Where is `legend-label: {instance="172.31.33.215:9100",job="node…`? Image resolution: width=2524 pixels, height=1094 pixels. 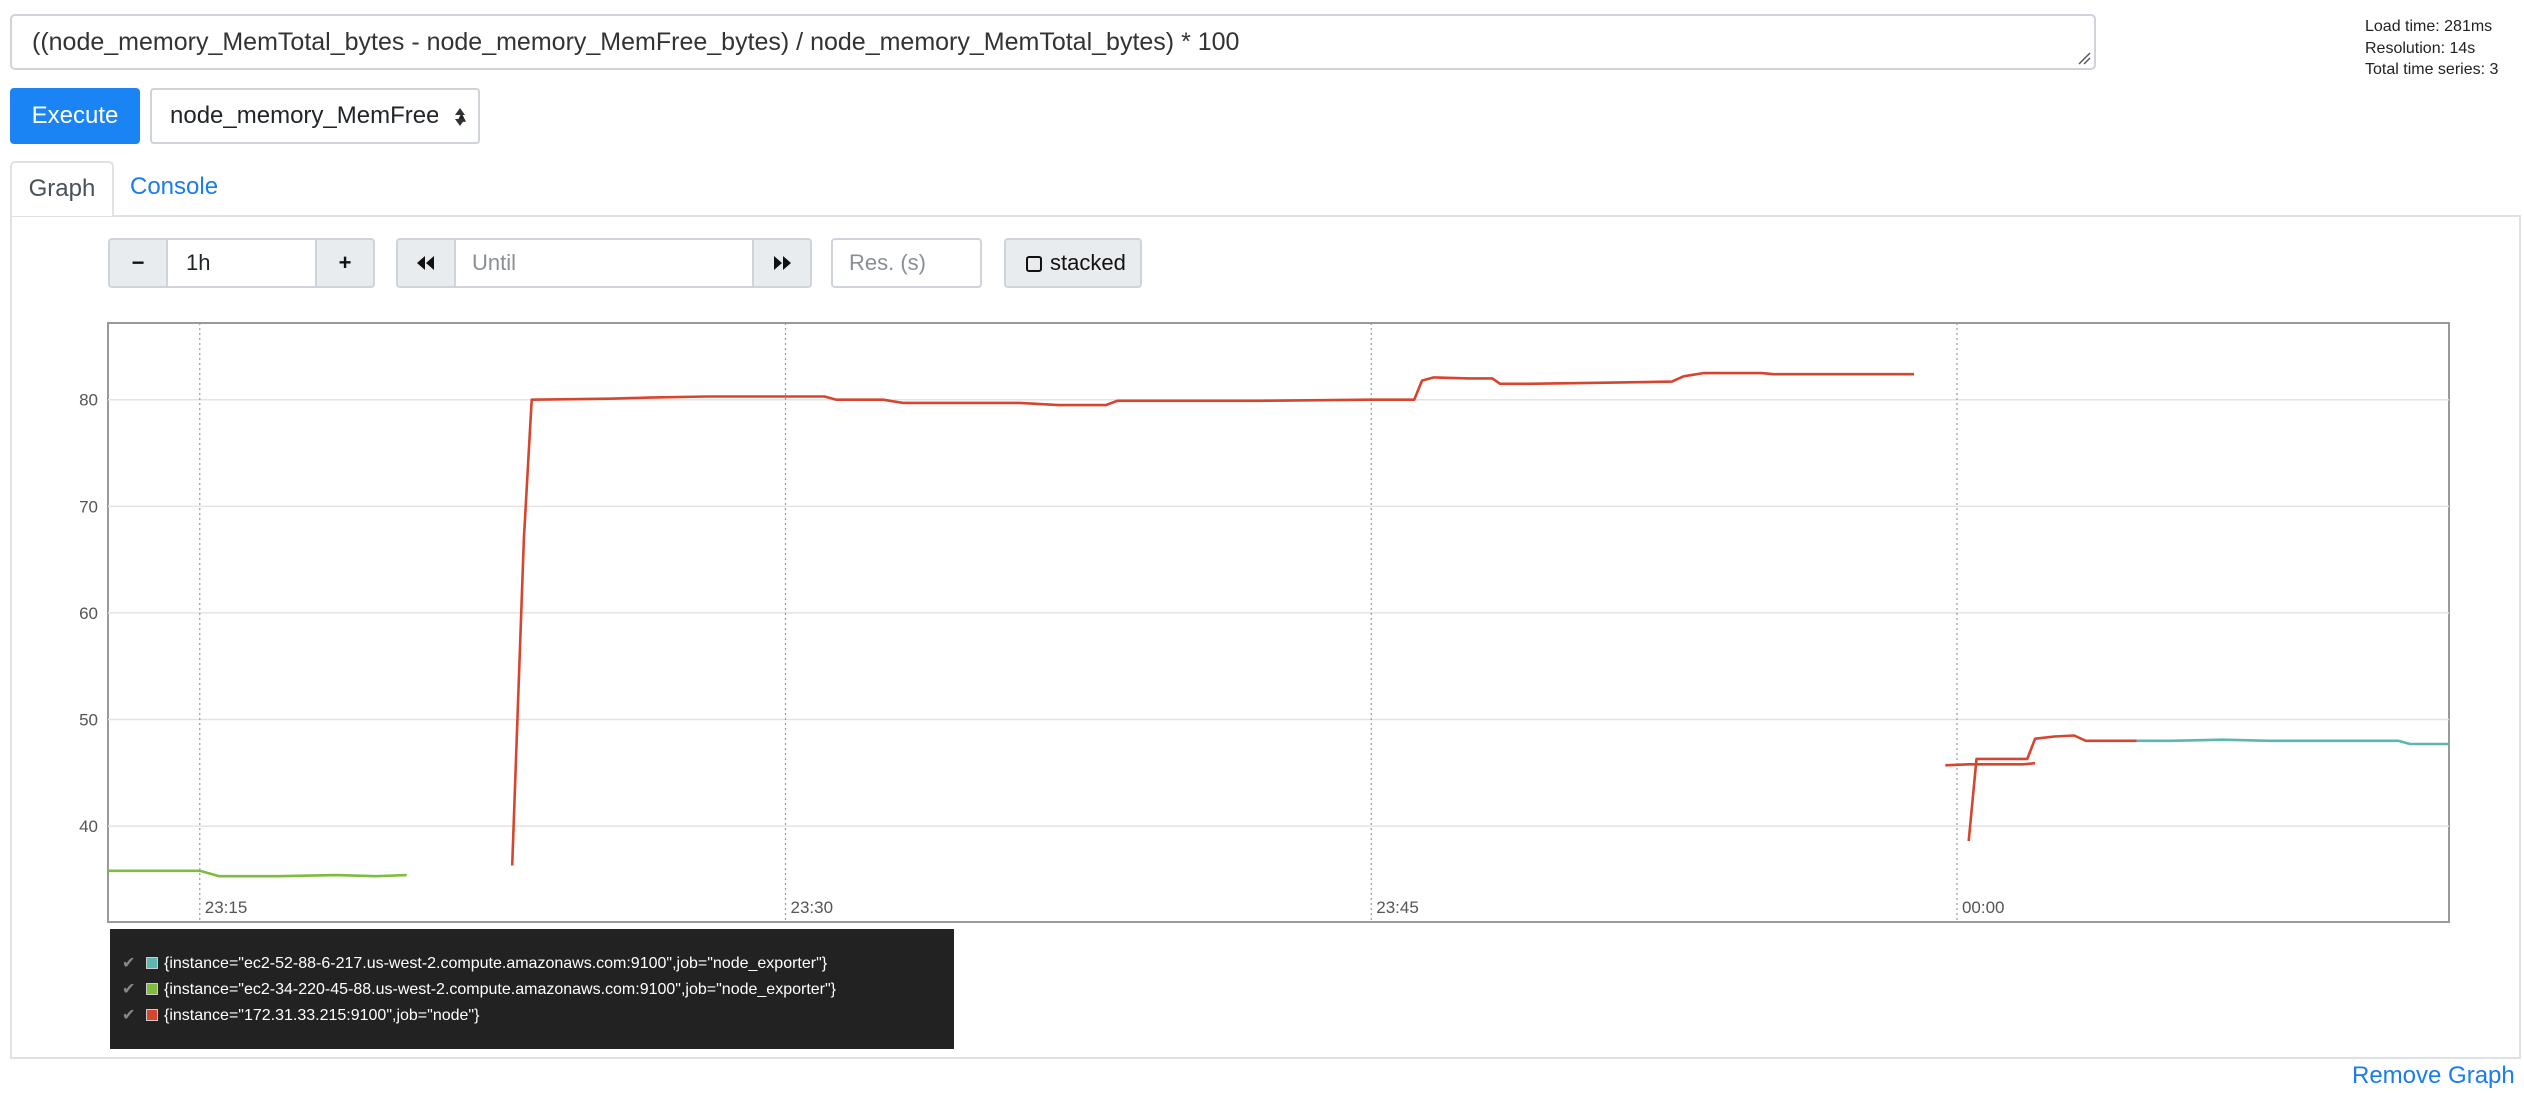
legend-label: {instance="172.31.33.215:9100",job="node… is located at coordinates (322, 1015).